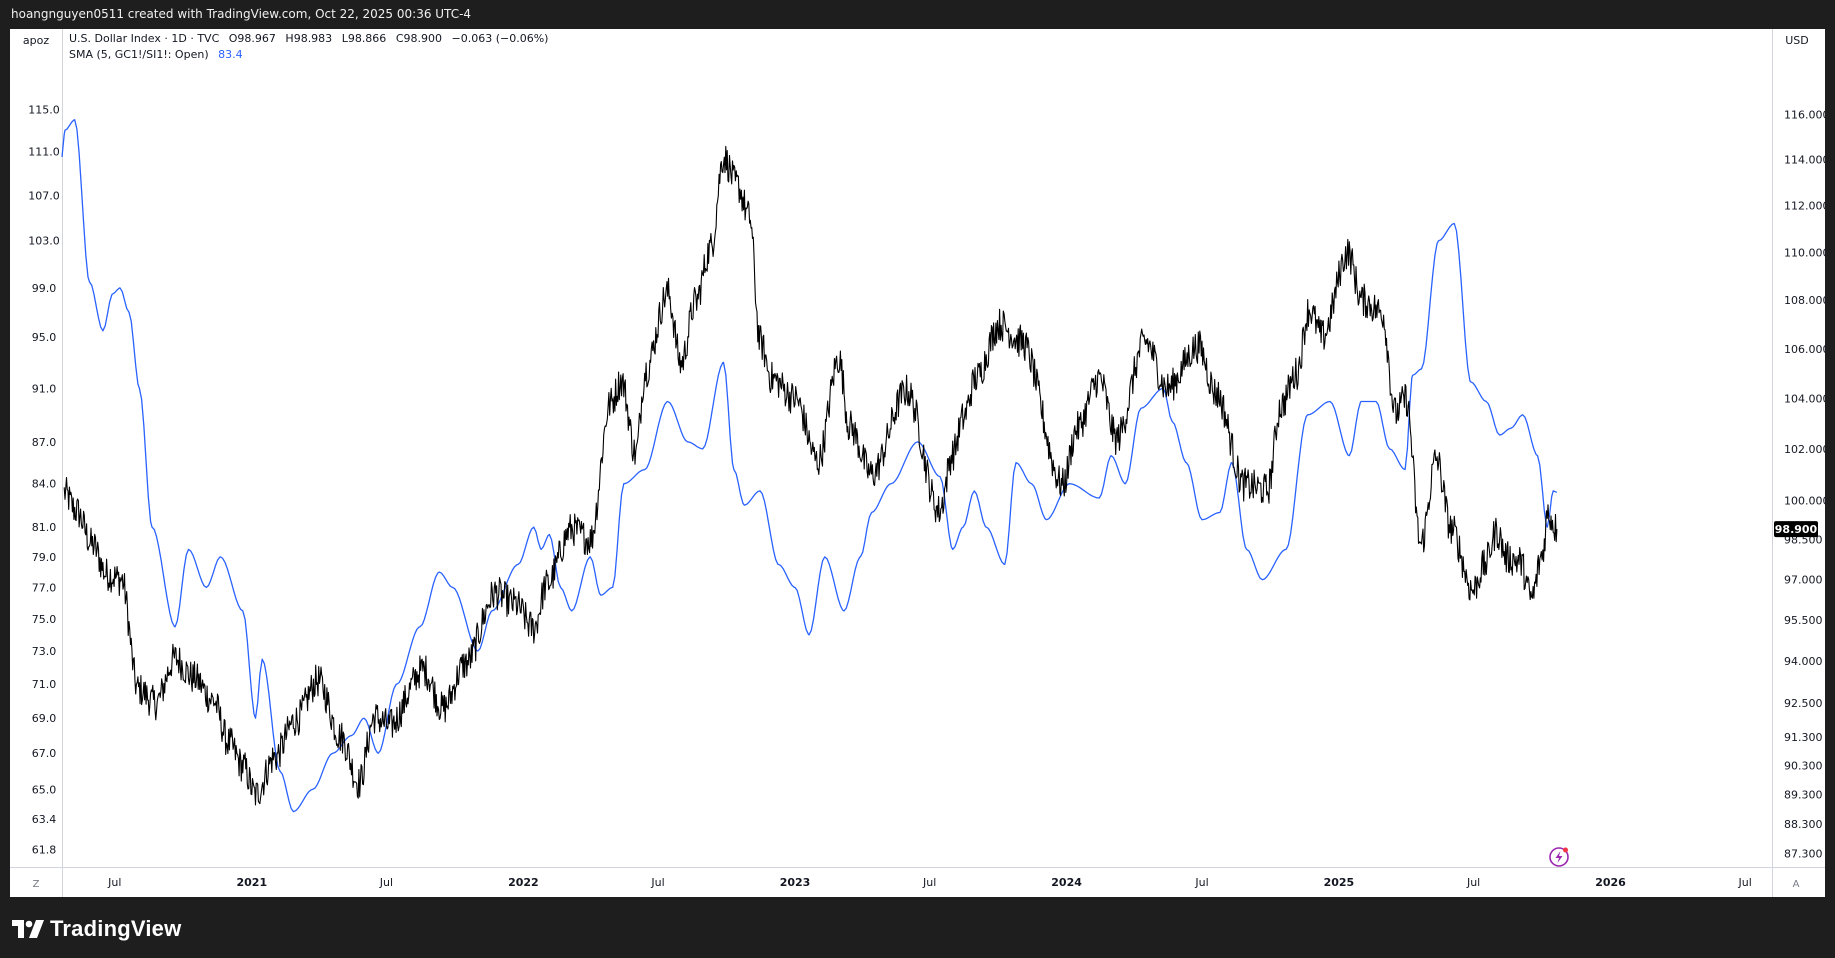 Image resolution: width=1835 pixels, height=958 pixels. I want to click on time-axis-tick-label: 2023, so click(795, 882).